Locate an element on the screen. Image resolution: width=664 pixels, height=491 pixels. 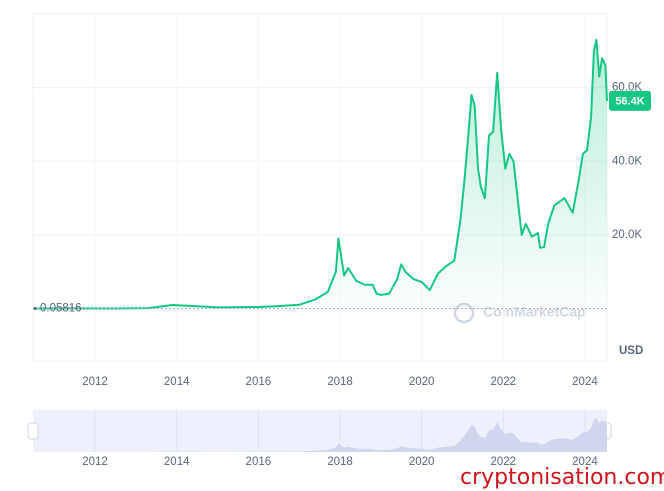
start-price-dot is located at coordinates (35, 308).